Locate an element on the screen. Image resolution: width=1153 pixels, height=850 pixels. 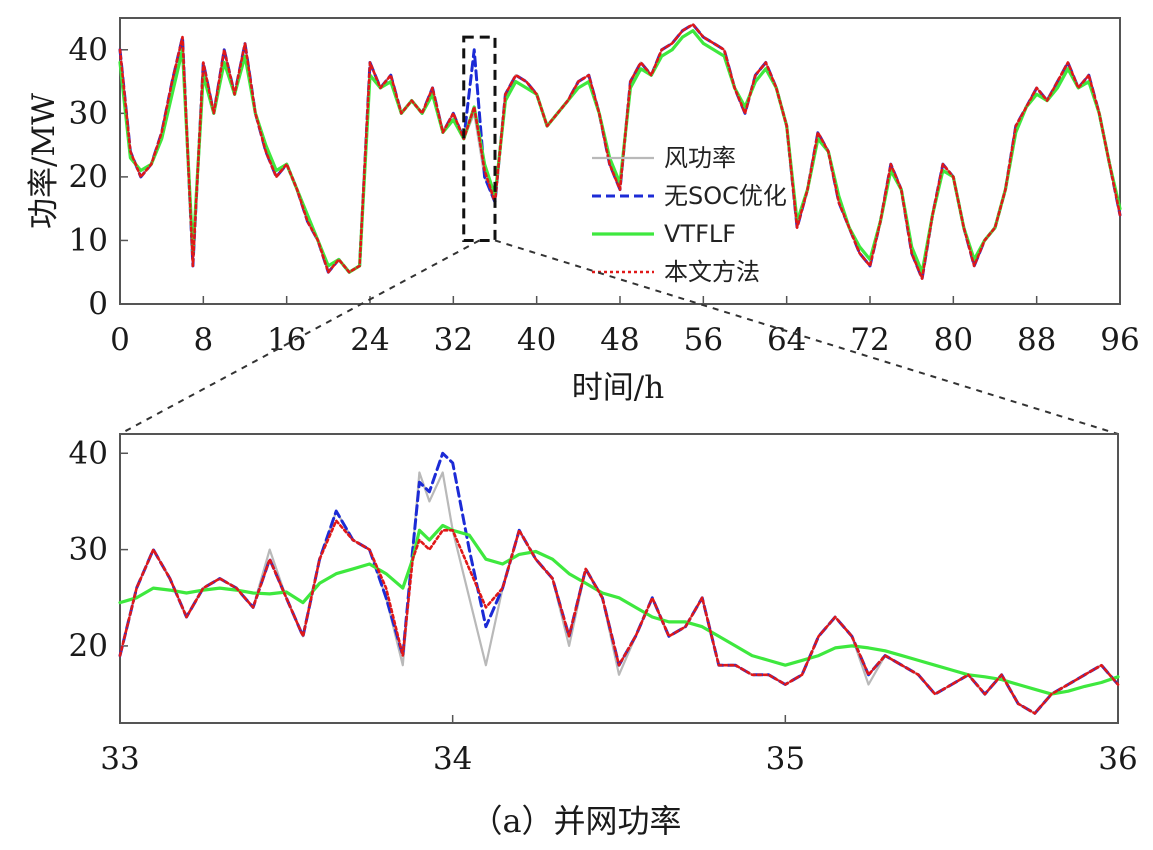
overview-y-tick-label: 40 is located at coordinates (88, 50).